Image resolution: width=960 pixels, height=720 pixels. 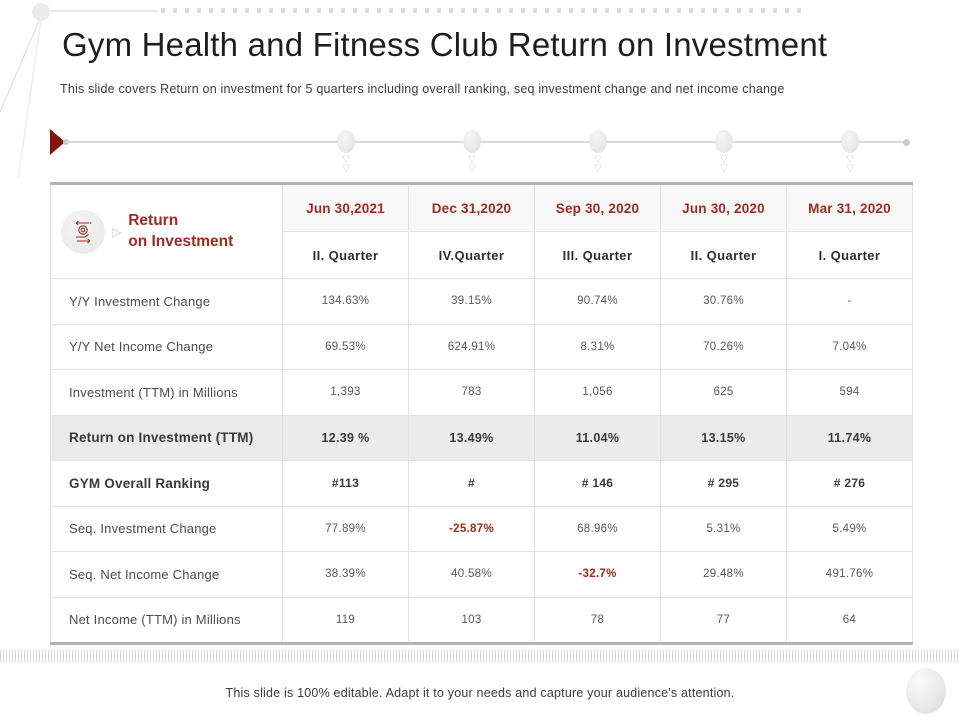 What do you see at coordinates (57, 142) in the screenshot?
I see `timeline-play-arrow-icon` at bounding box center [57, 142].